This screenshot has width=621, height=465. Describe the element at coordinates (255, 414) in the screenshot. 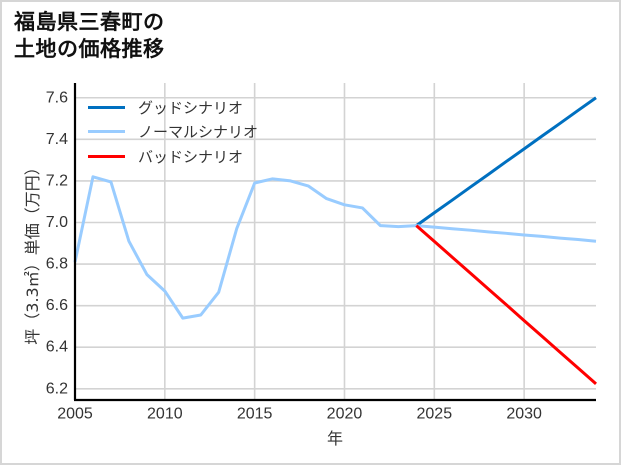

I see `x-tick-label: 2015` at that location.